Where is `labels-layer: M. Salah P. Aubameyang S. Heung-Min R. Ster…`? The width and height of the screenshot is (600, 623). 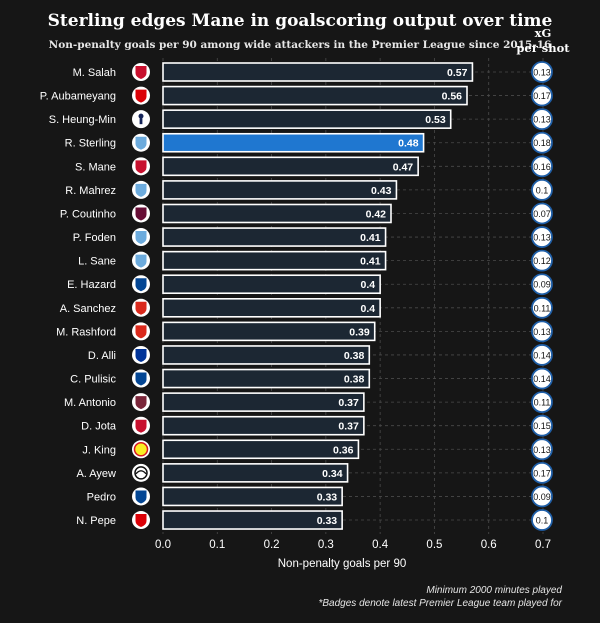 labels-layer: M. Salah P. Aubameyang S. Heung-Min R. Ster… is located at coordinates (78, 297).